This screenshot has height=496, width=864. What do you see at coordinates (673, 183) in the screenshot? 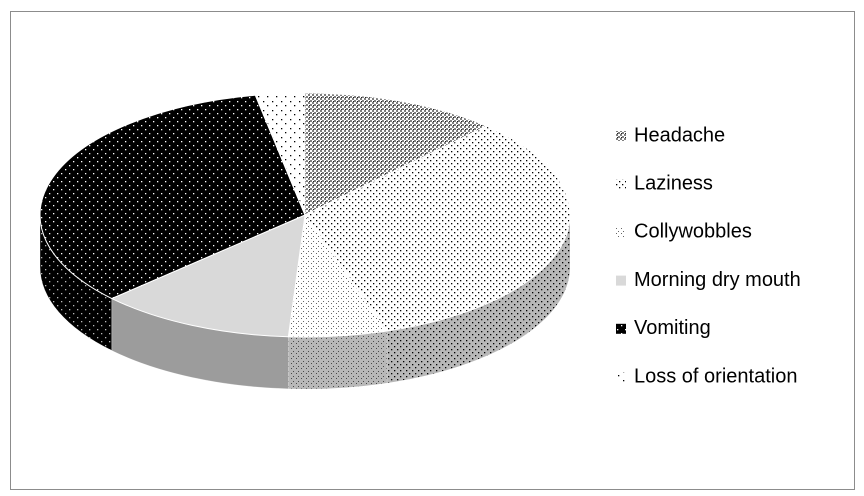
I see `legend-label: Laziness` at bounding box center [673, 183].